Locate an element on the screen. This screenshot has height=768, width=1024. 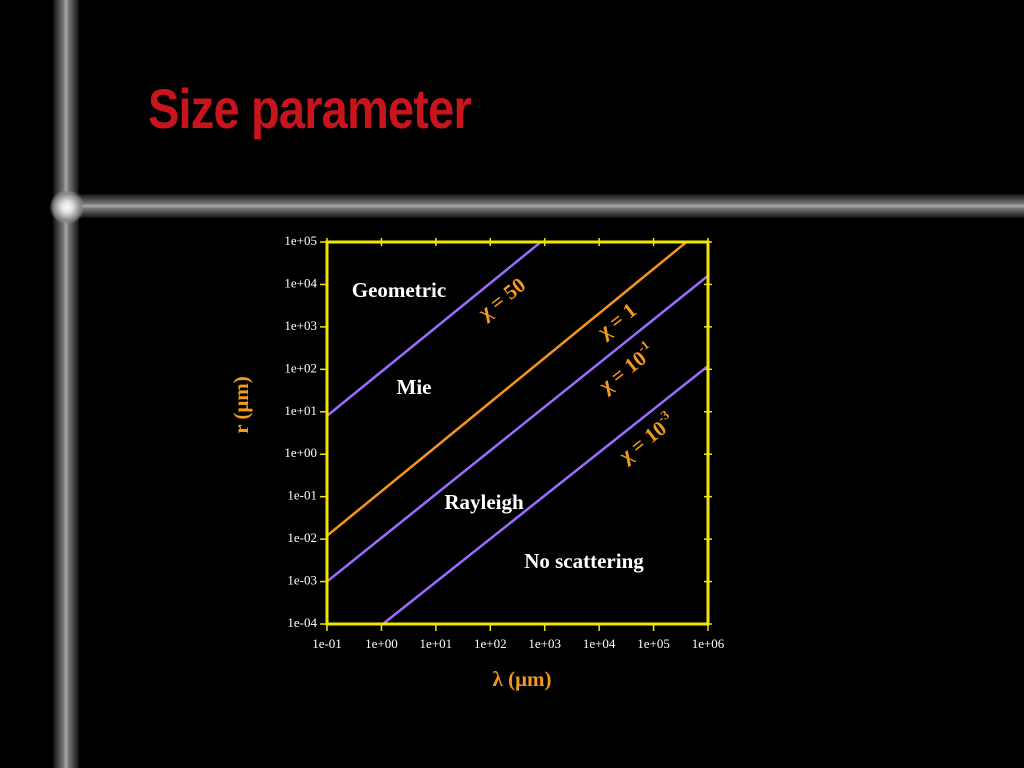
series-label: χ = 10-1 is located at coordinates (626, 367).